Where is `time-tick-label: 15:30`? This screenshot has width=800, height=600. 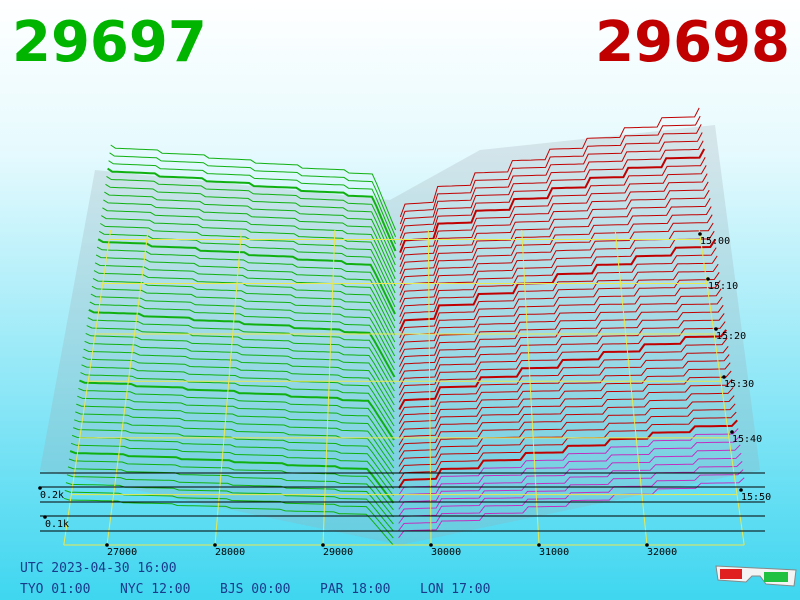 time-tick-label: 15:30 is located at coordinates (739, 384).